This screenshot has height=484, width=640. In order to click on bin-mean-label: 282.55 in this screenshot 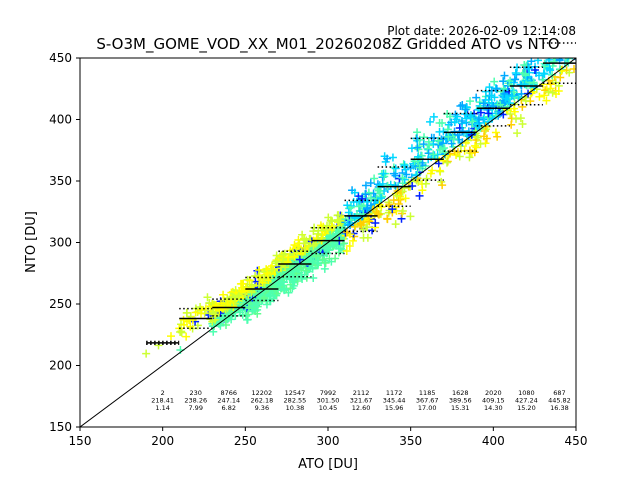, I will do `click(295, 401)`.